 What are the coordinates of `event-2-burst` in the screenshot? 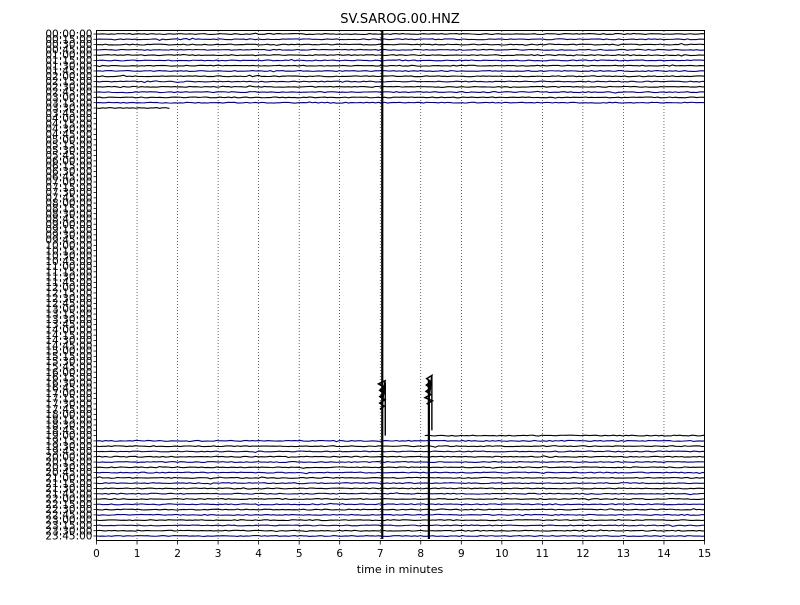 It's located at (429, 389).